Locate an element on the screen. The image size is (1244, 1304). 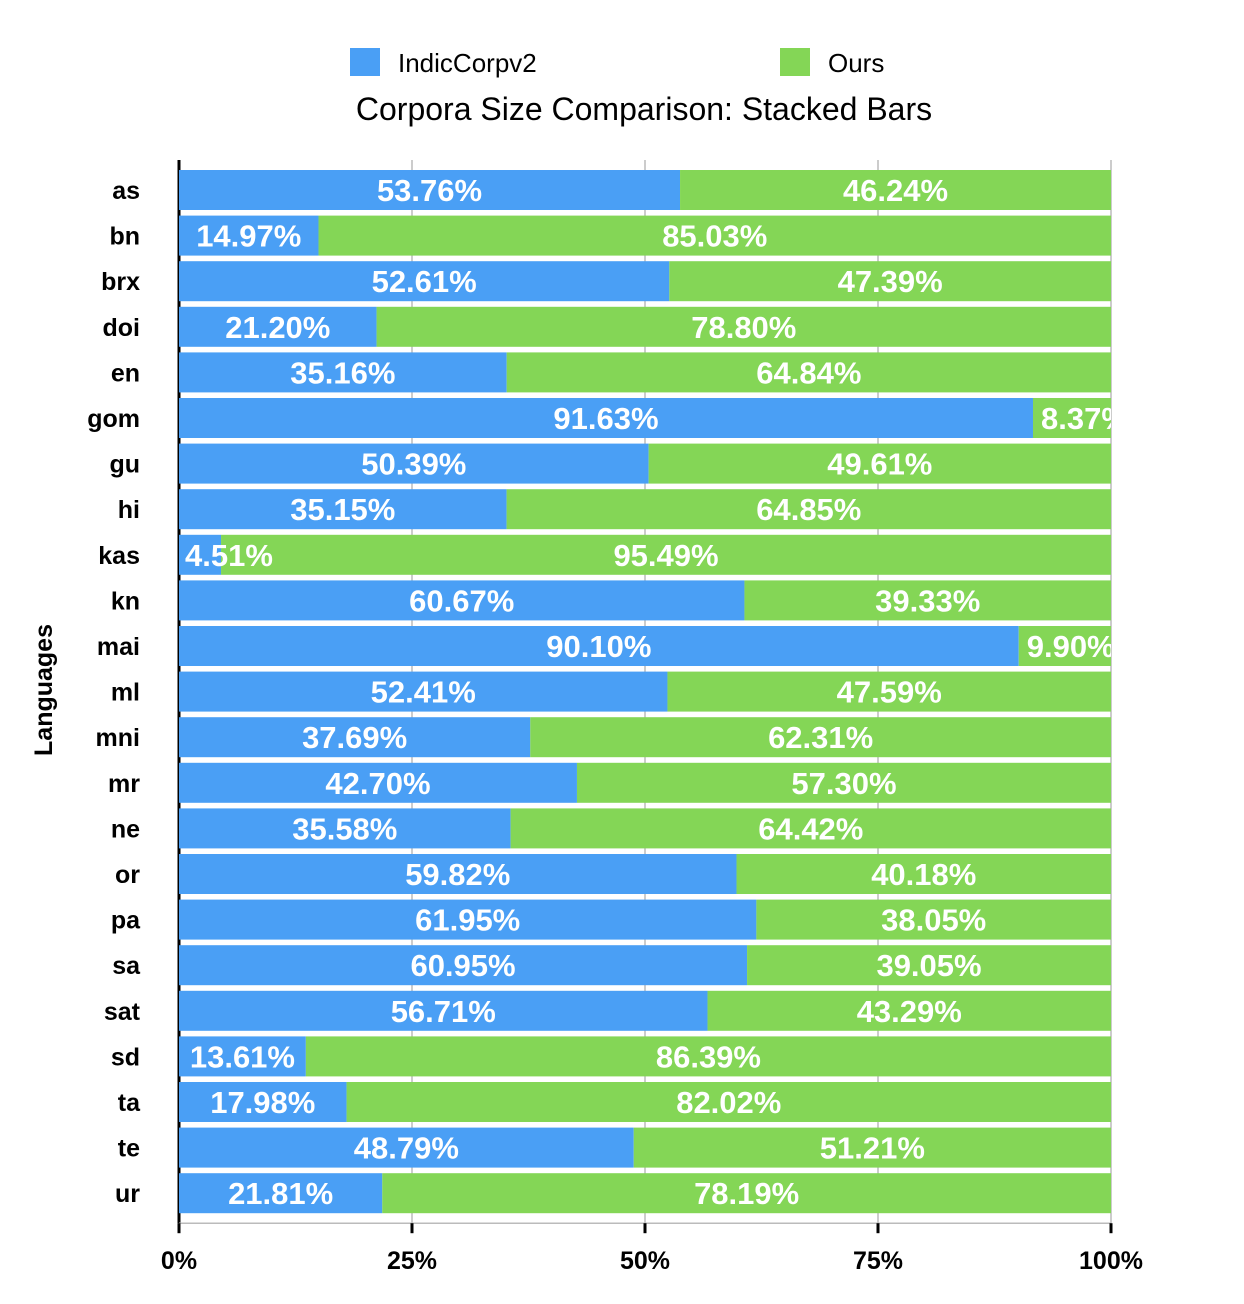
bar-ours-sd is located at coordinates (708, 1056).